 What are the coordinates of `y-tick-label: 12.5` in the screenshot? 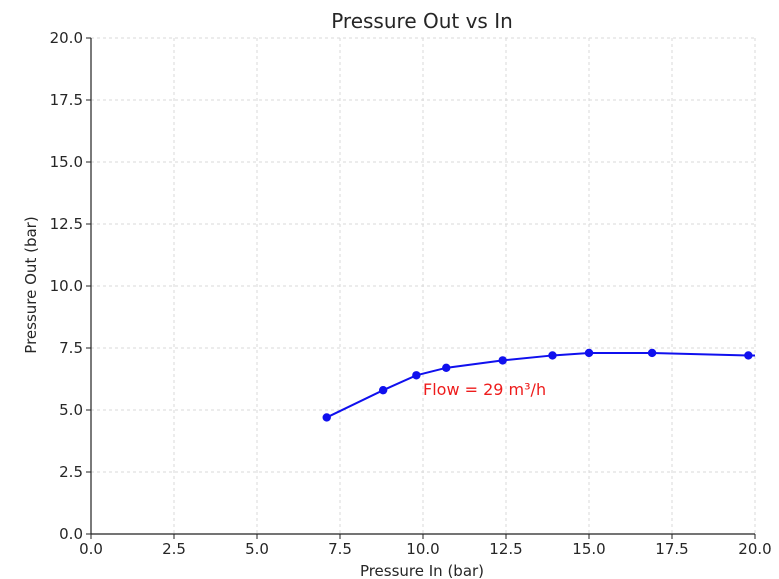 It's located at (66, 224).